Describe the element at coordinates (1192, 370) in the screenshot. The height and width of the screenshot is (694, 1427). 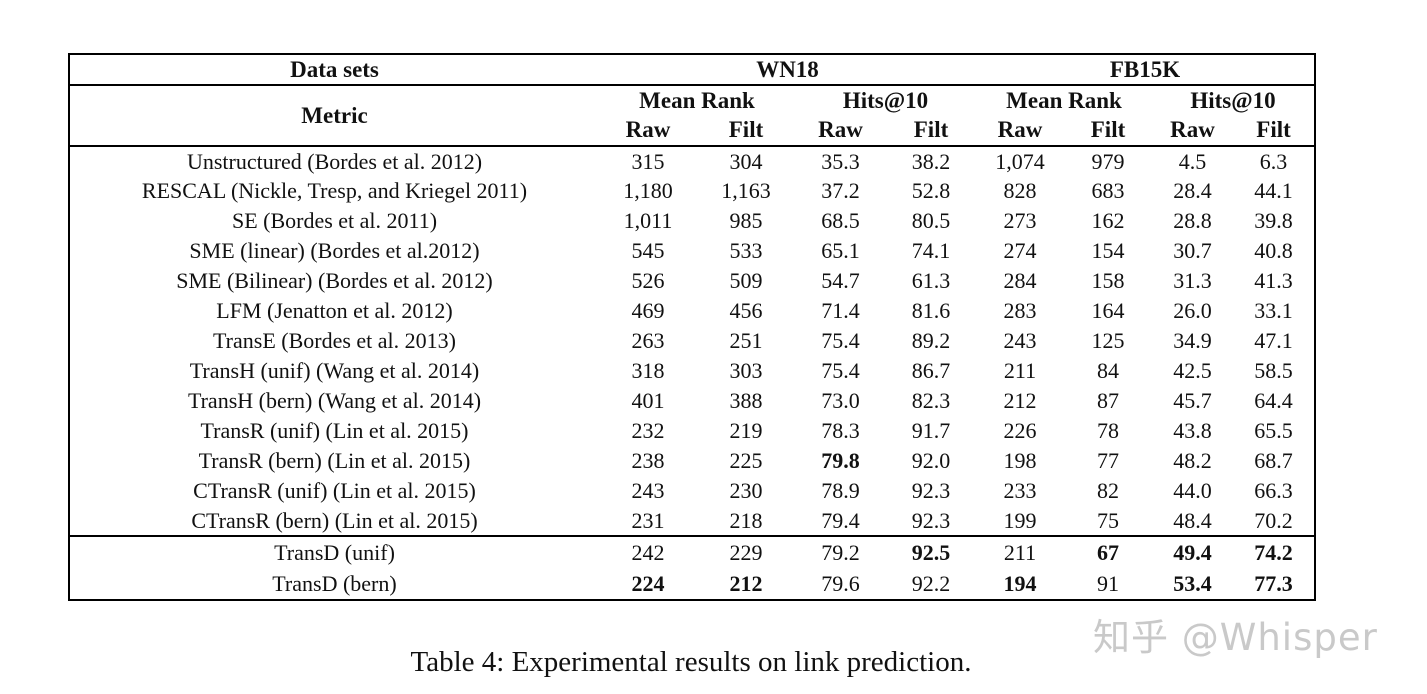
I see `value-cell: 42.5` at that location.